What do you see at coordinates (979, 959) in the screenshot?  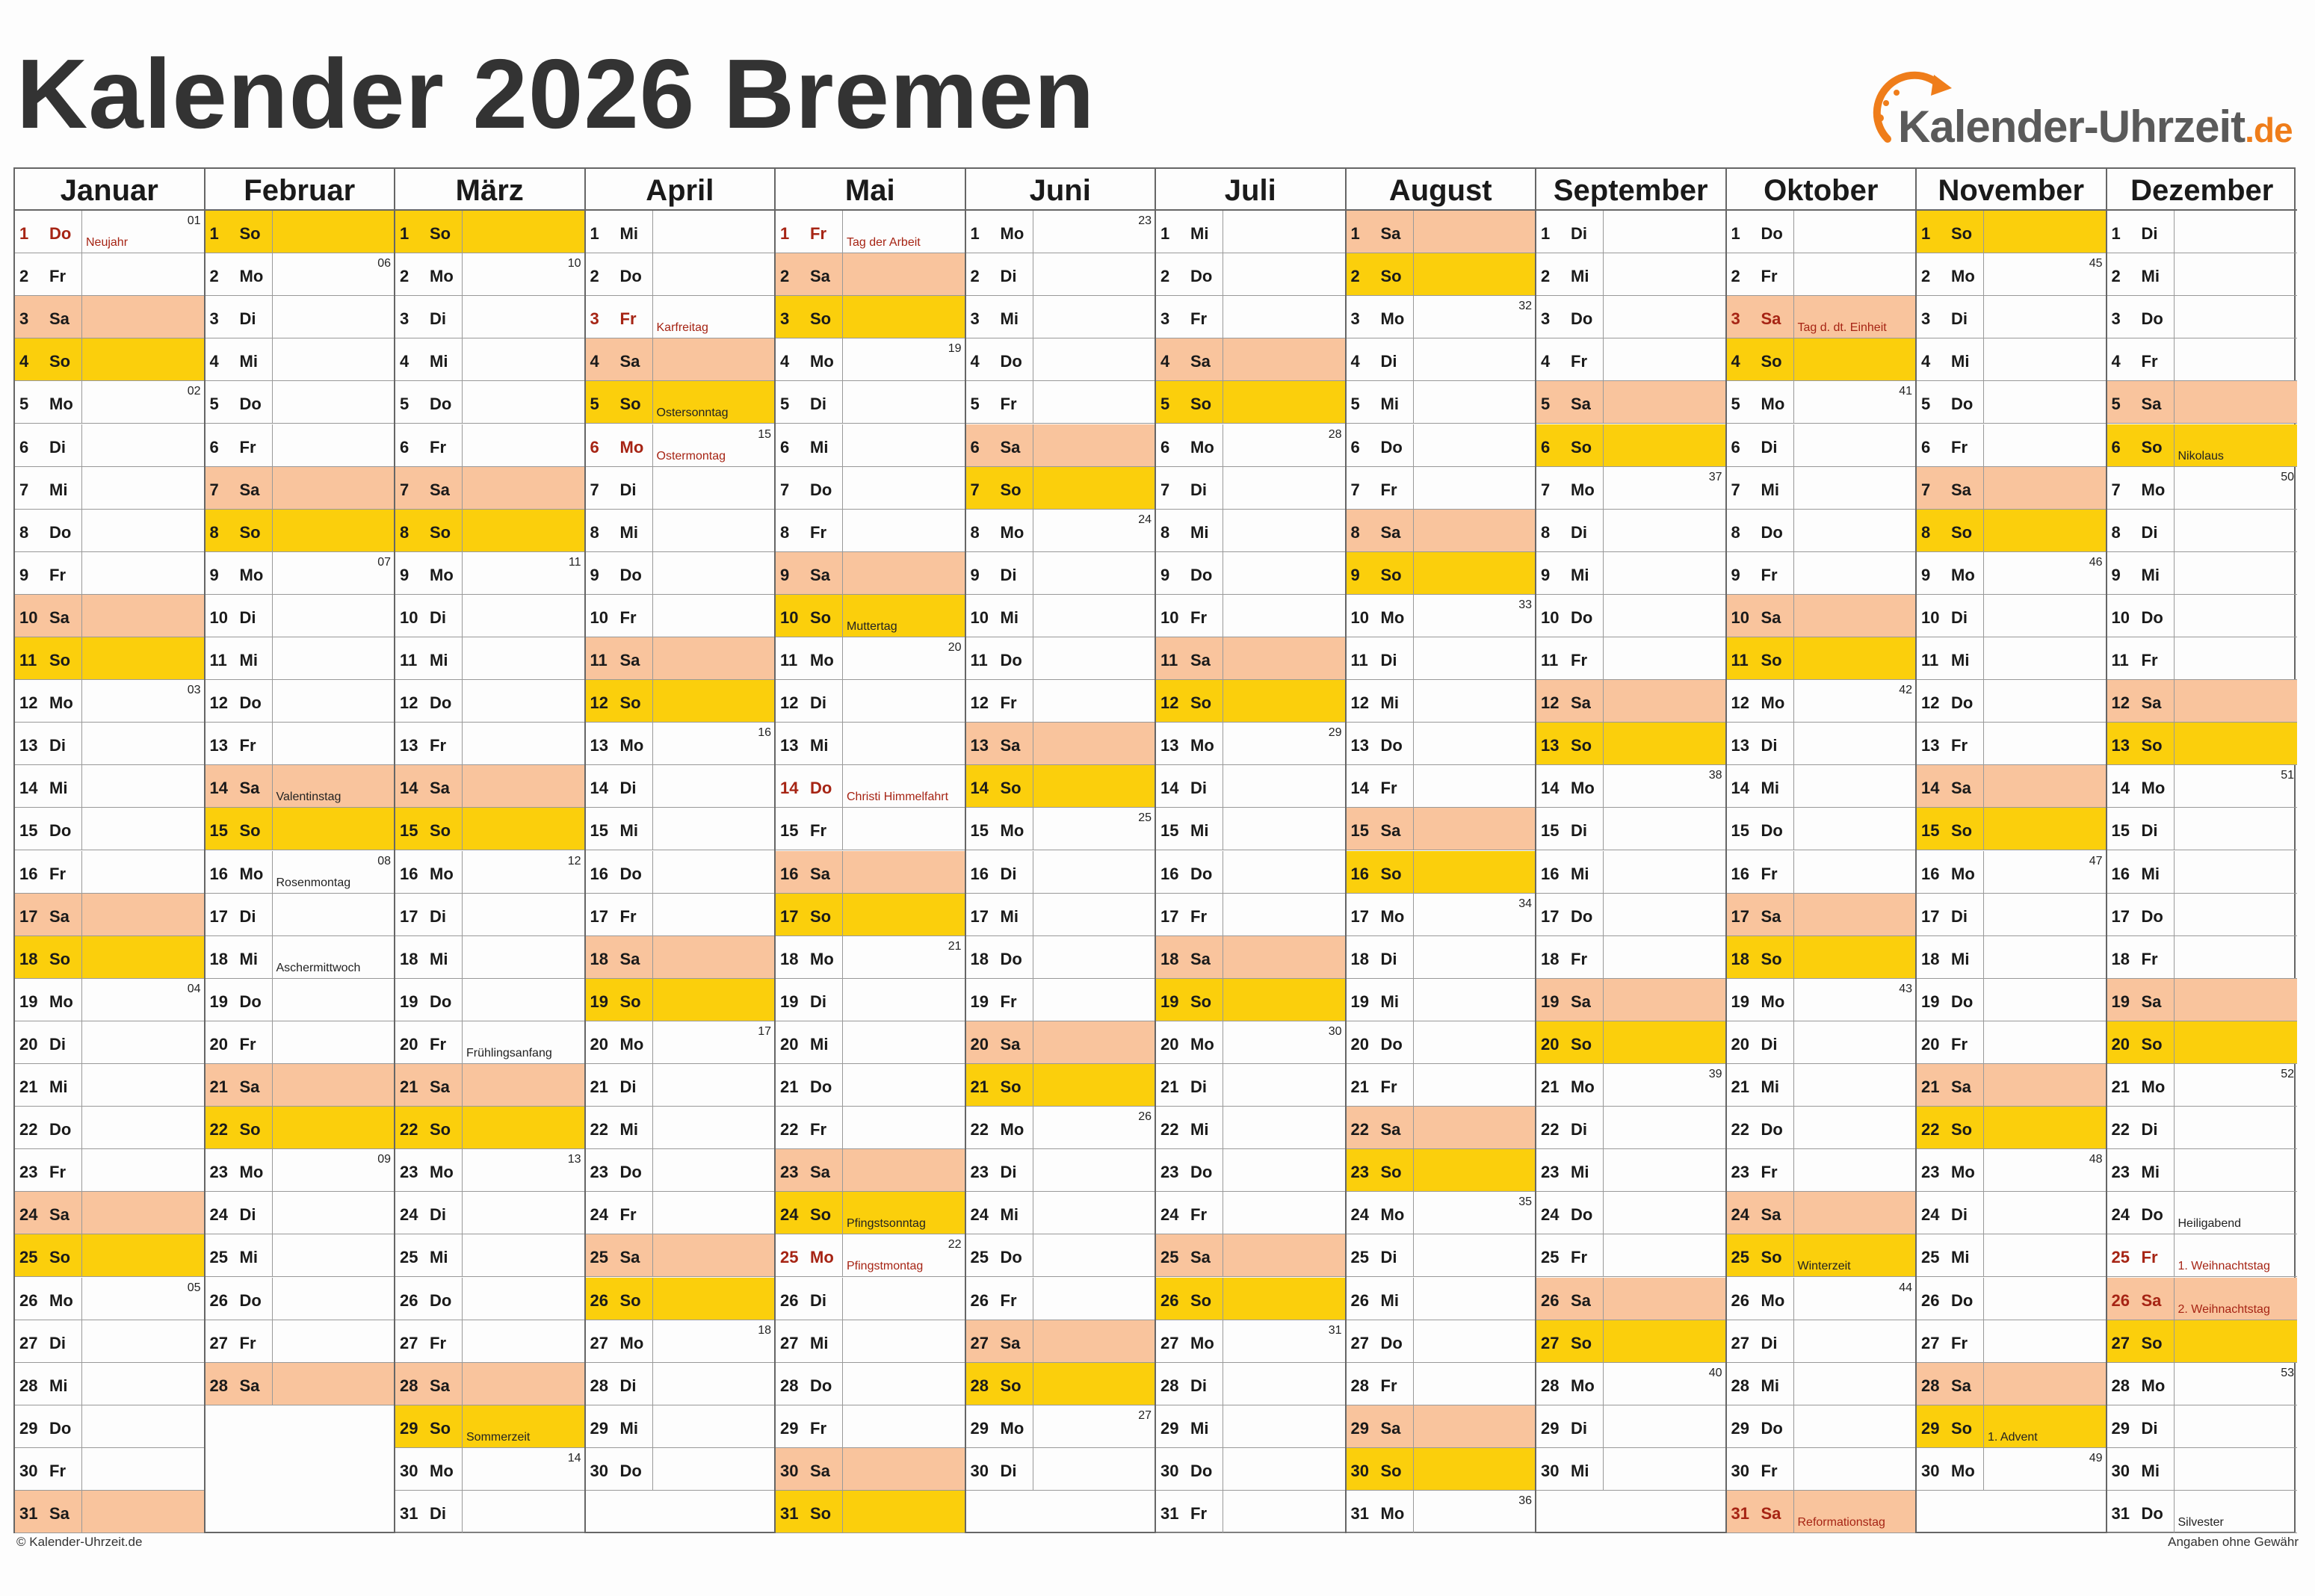 I see `day-number: 18` at bounding box center [979, 959].